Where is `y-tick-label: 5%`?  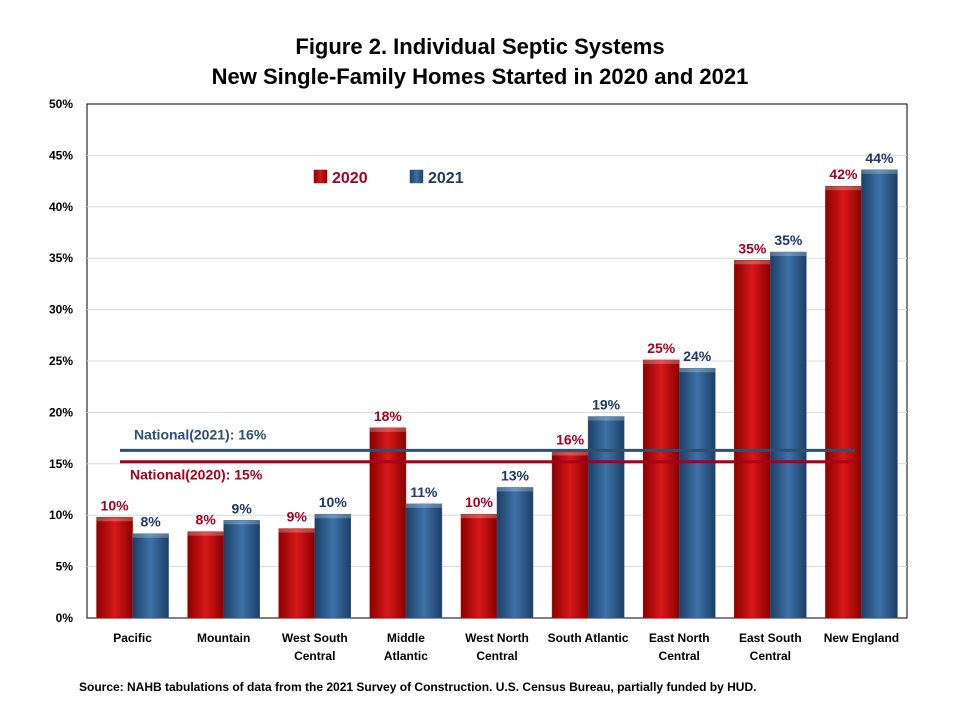
y-tick-label: 5% is located at coordinates (65, 567).